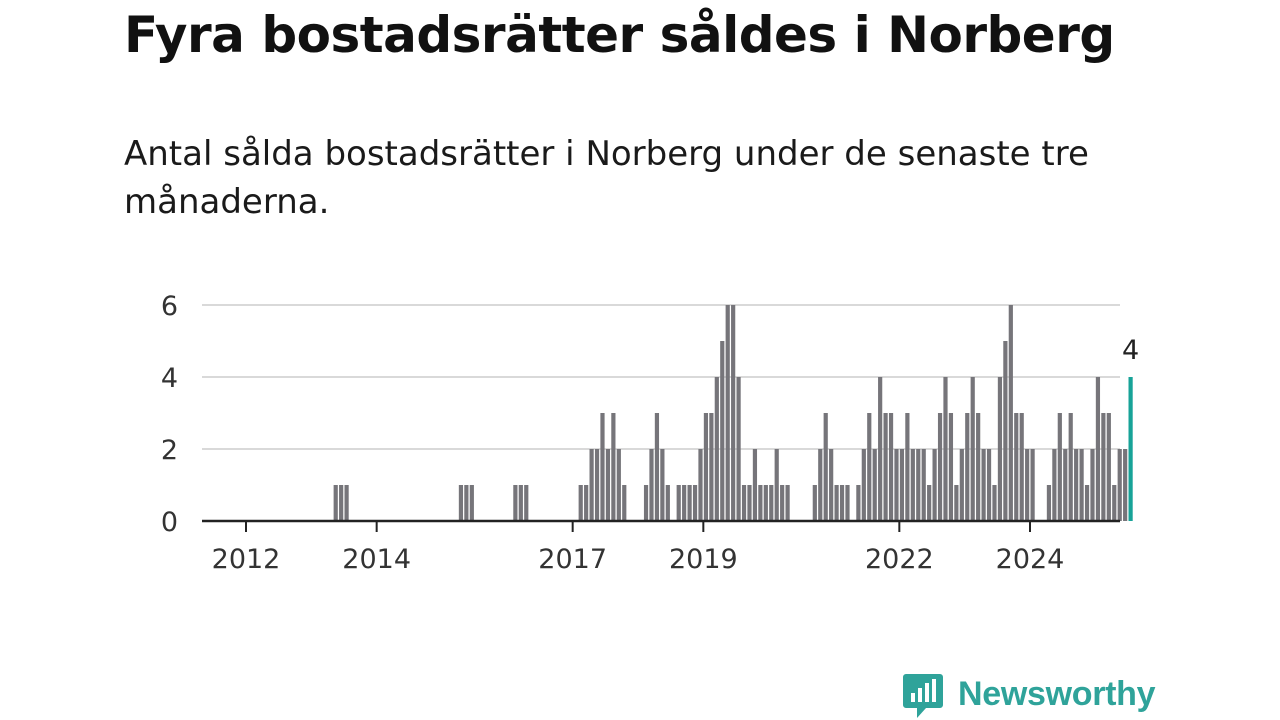 This screenshot has width=1280, height=720. What do you see at coordinates (703, 559) in the screenshot?
I see `x-tick-label: 2019` at bounding box center [703, 559].